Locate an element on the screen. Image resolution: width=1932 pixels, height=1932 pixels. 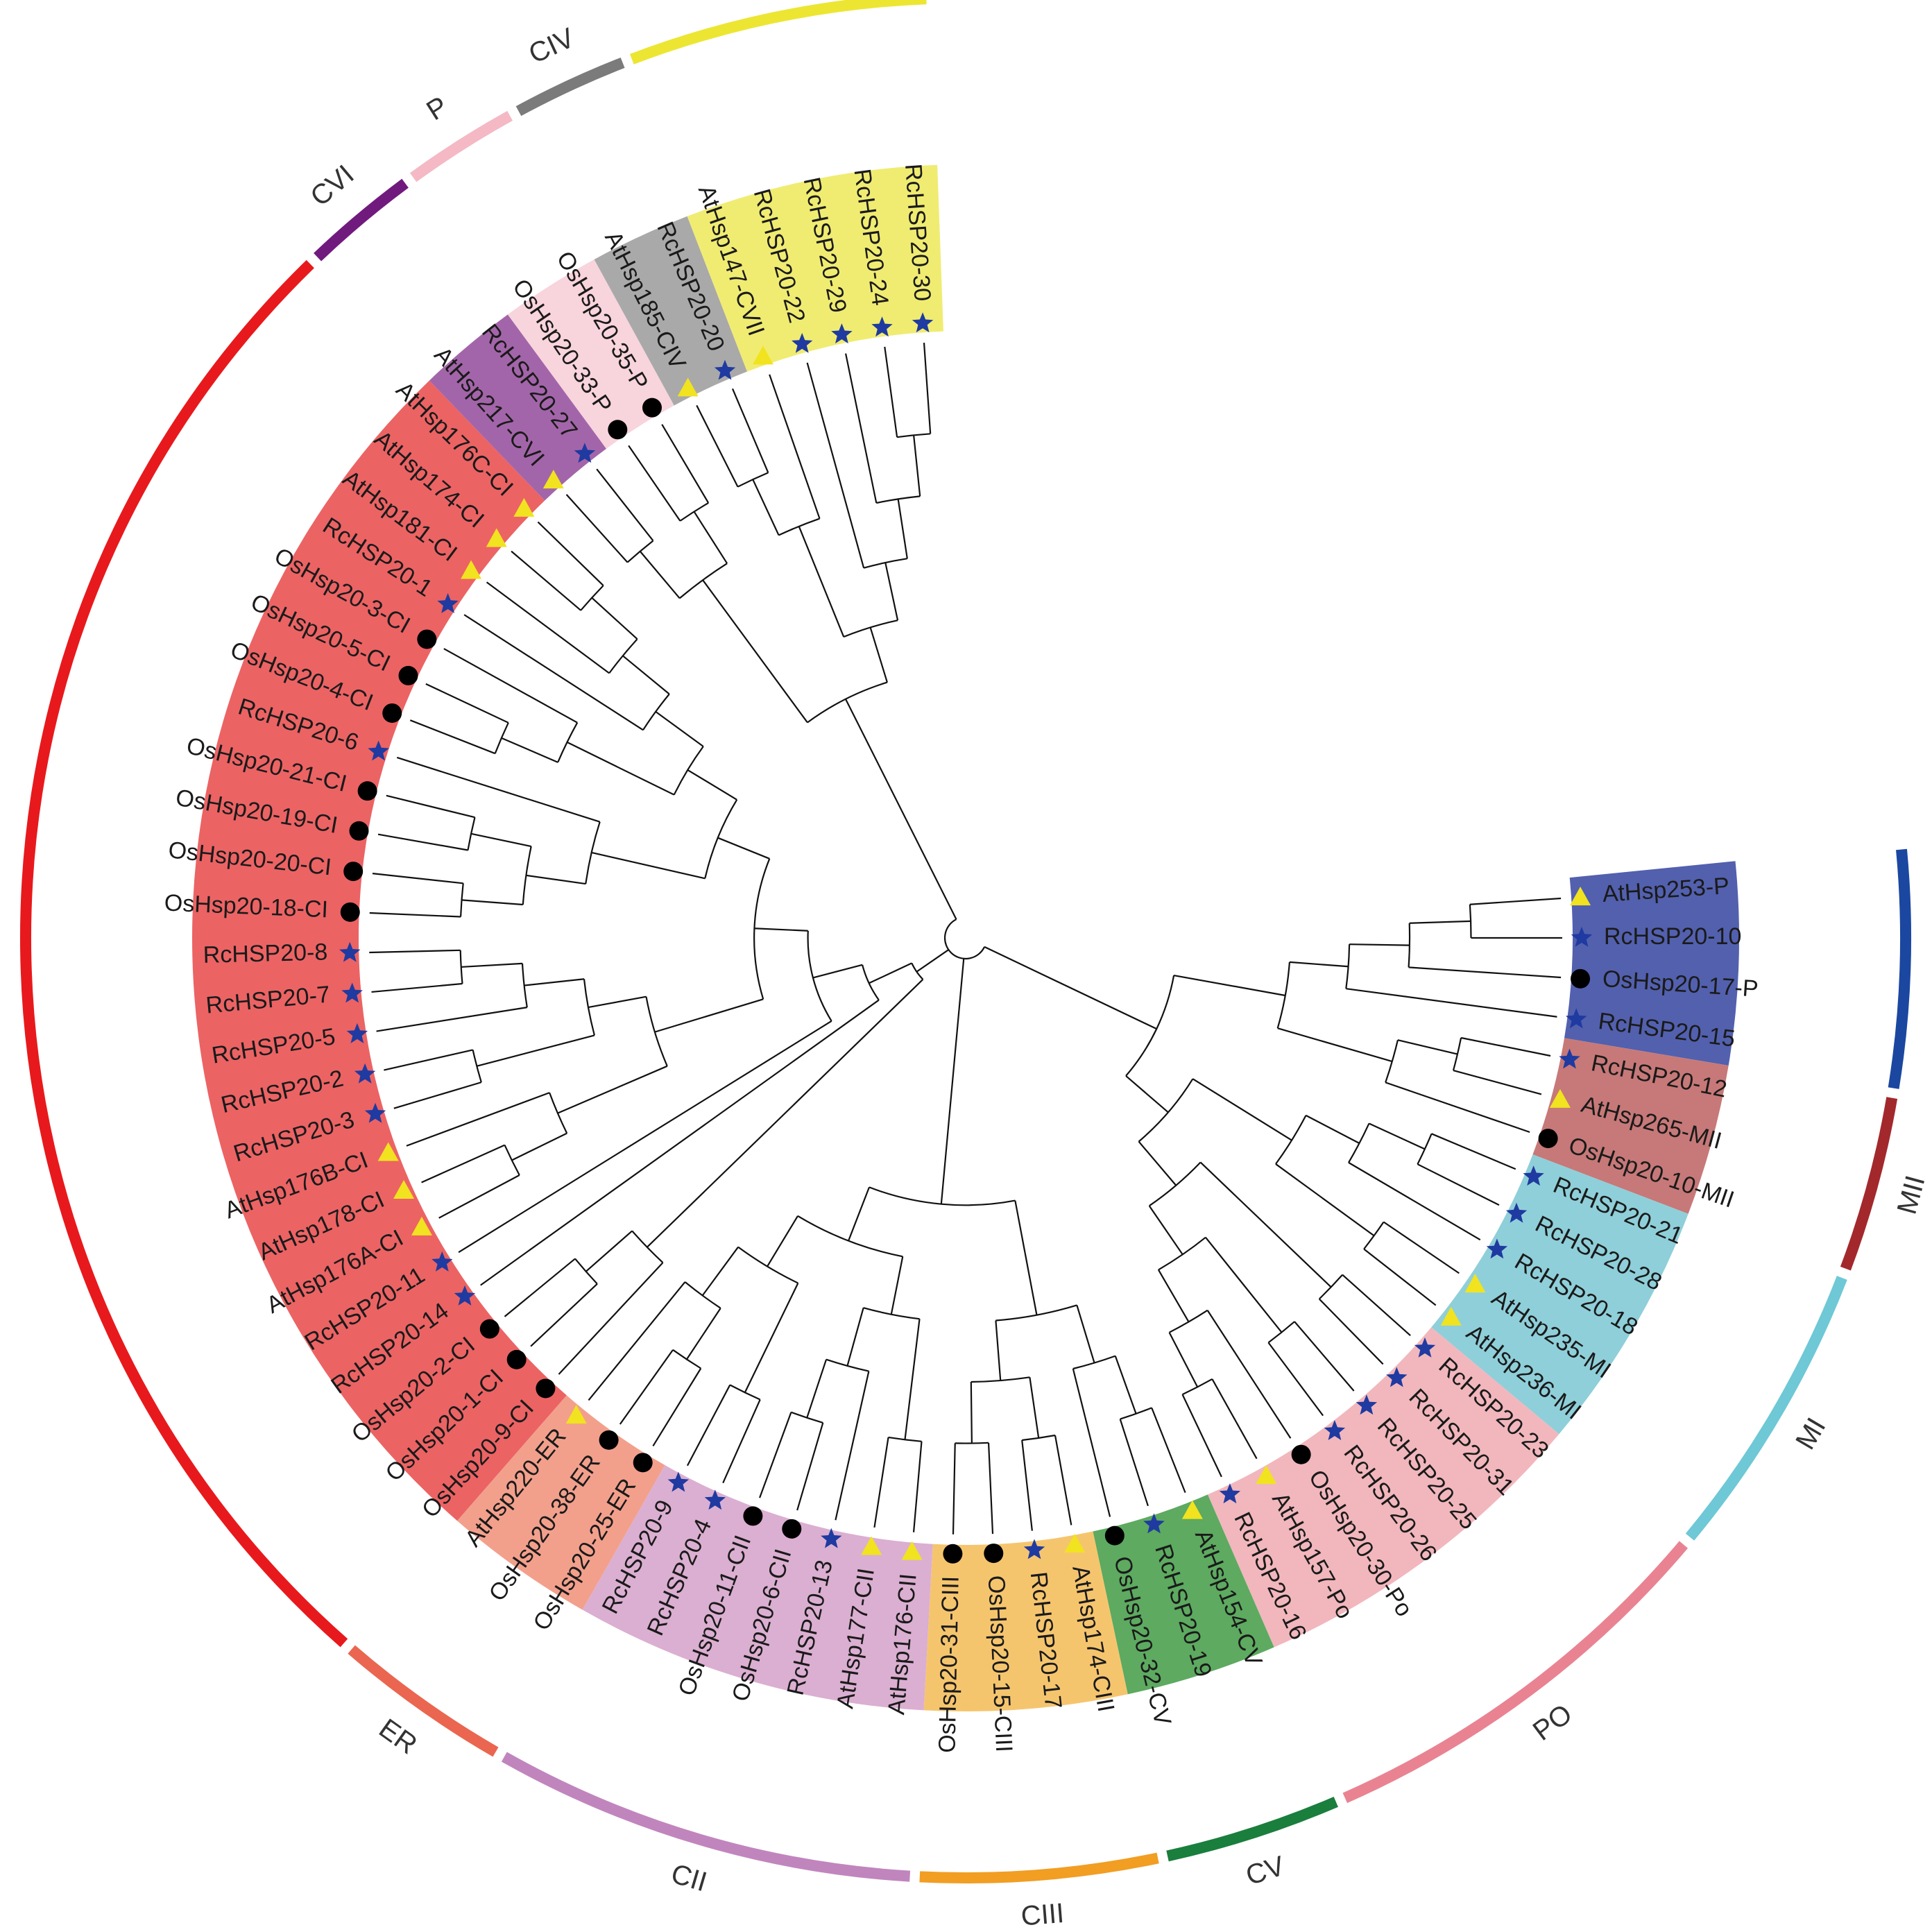
group-ring-arc-p2 is located at coordinates (1899, 968).